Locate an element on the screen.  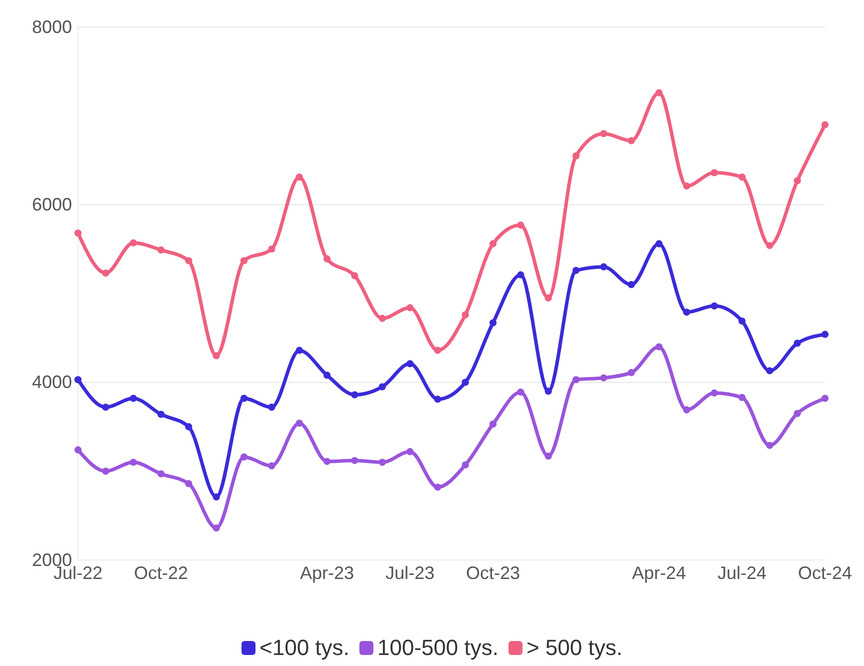
y-tick-label: 4000 is located at coordinates (52, 382).